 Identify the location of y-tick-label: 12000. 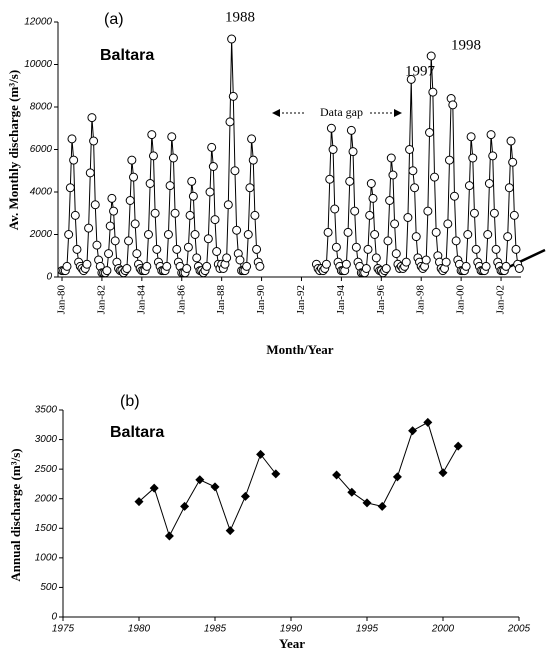
(38, 22).